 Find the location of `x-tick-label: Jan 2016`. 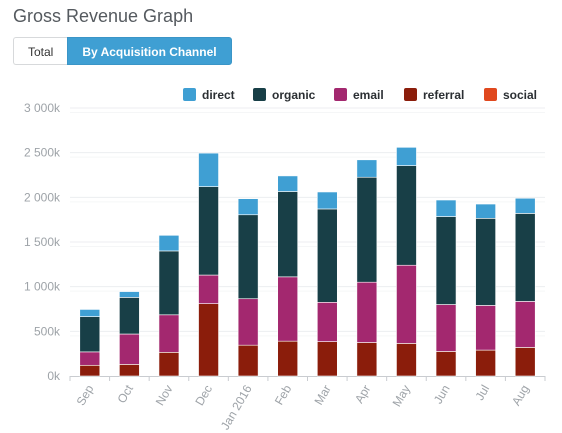

x-tick-label: Jan 2016 is located at coordinates (236, 407).